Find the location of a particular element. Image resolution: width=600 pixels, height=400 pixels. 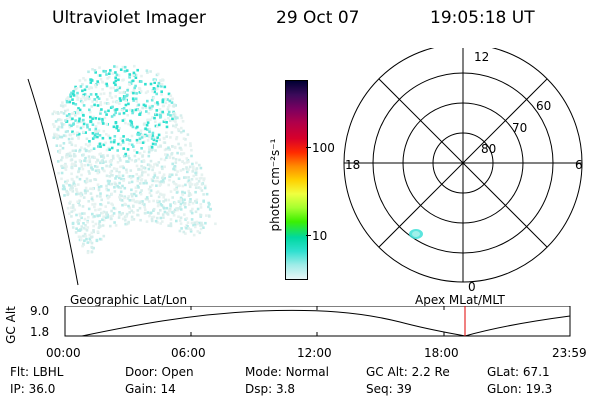

altitude-timeline is located at coordinates (317, 321).